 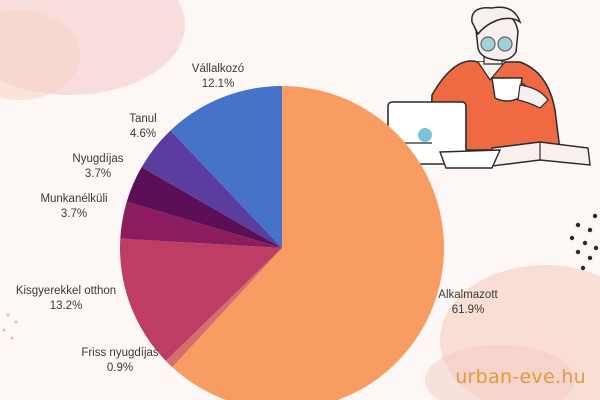 What do you see at coordinates (484, 87) in the screenshot?
I see `illustration-man-with-laptop` at bounding box center [484, 87].